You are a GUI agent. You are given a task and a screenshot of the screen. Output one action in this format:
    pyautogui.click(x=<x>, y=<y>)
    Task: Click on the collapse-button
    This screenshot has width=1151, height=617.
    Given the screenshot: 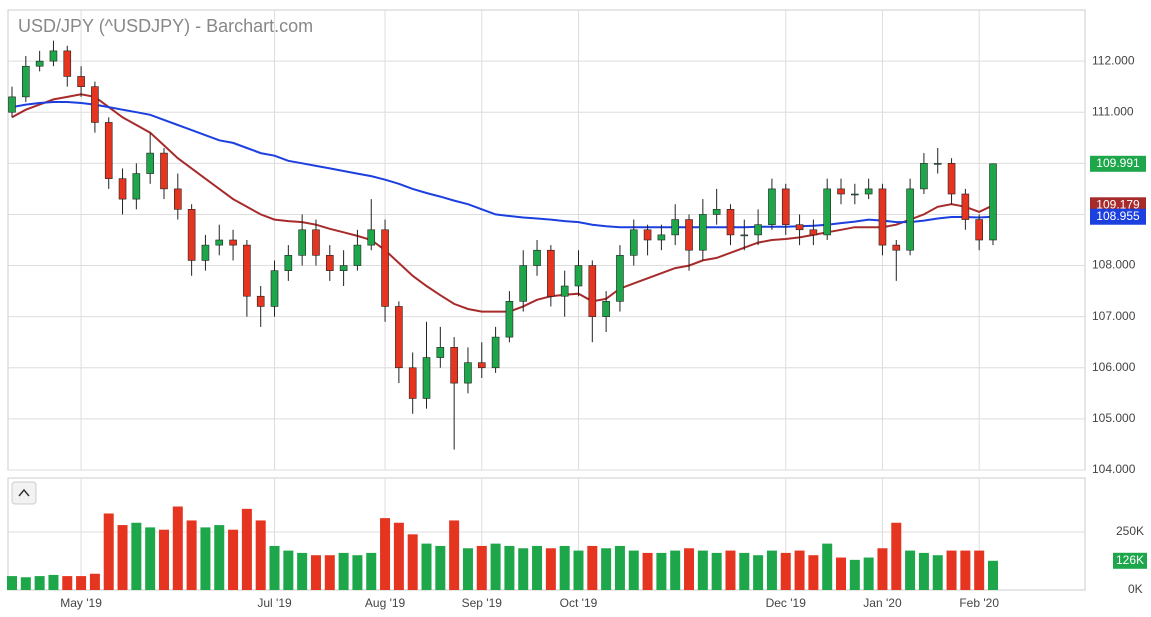 What is the action you would take?
    pyautogui.click(x=24, y=493)
    